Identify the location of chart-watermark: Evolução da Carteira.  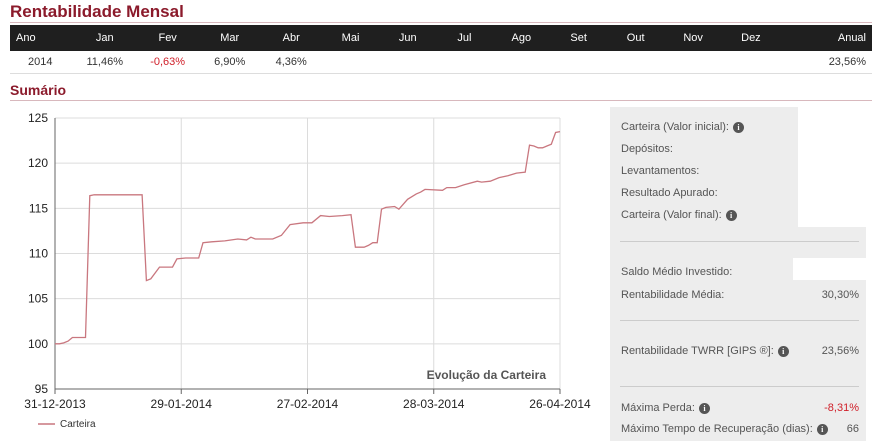
(487, 375).